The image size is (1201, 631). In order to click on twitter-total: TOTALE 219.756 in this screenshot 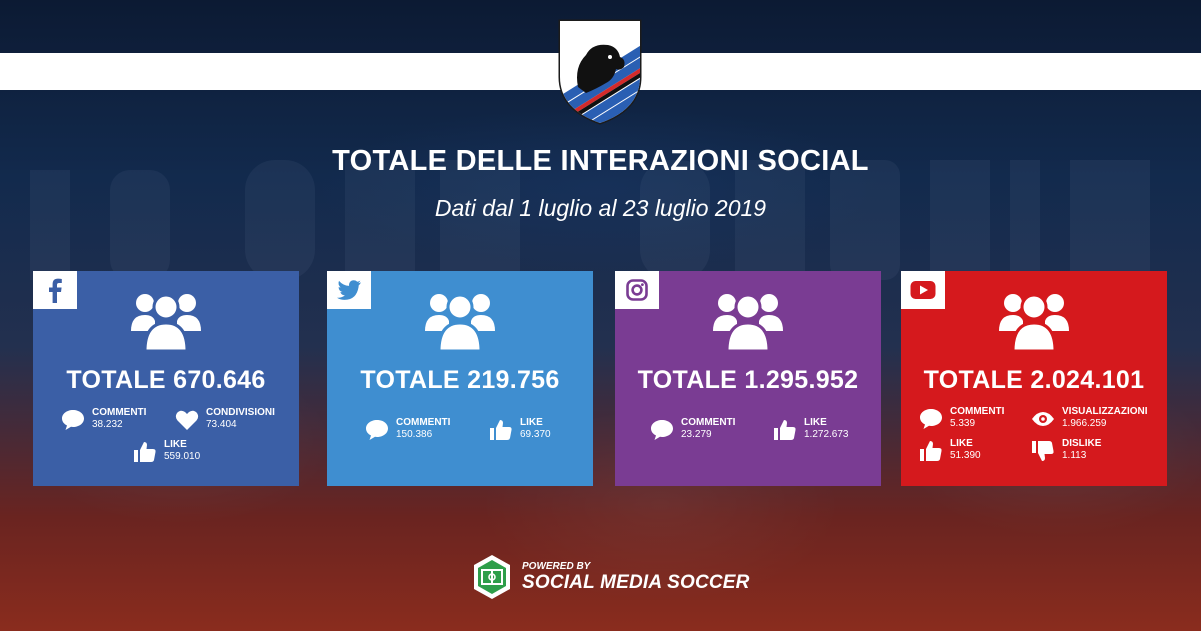, I will do `click(460, 380)`.